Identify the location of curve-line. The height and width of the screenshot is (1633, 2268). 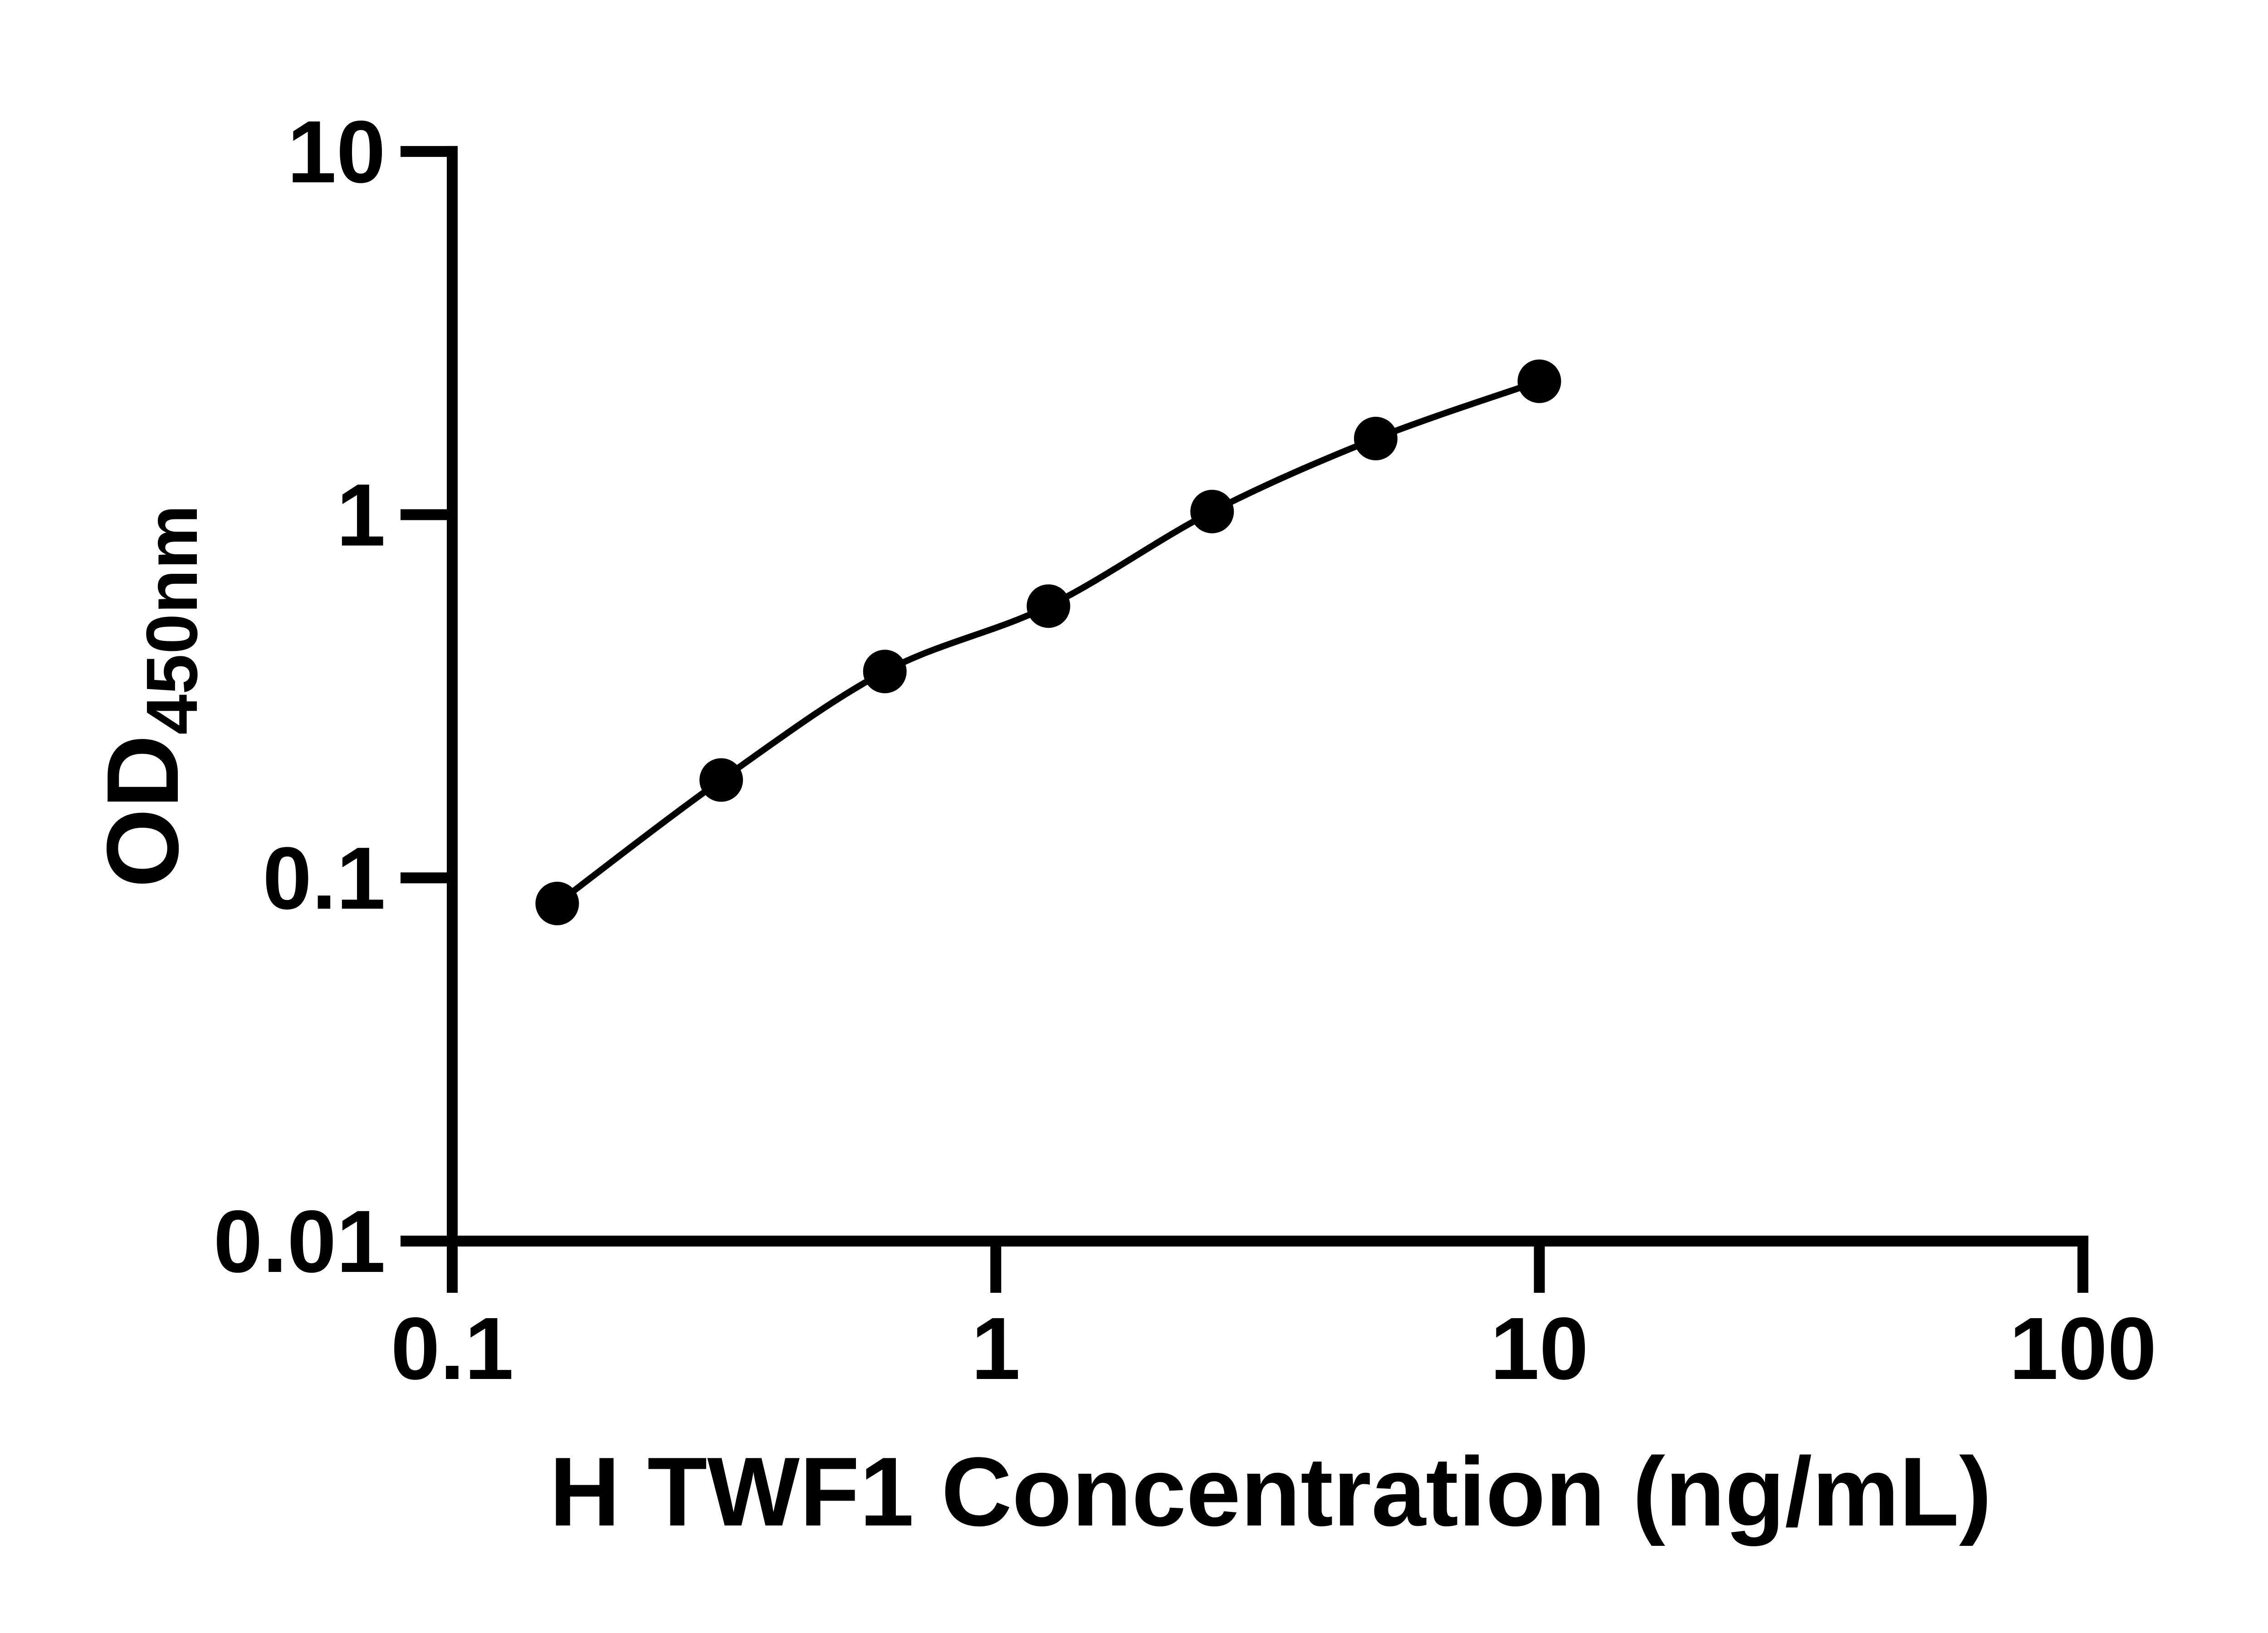
(1048, 642).